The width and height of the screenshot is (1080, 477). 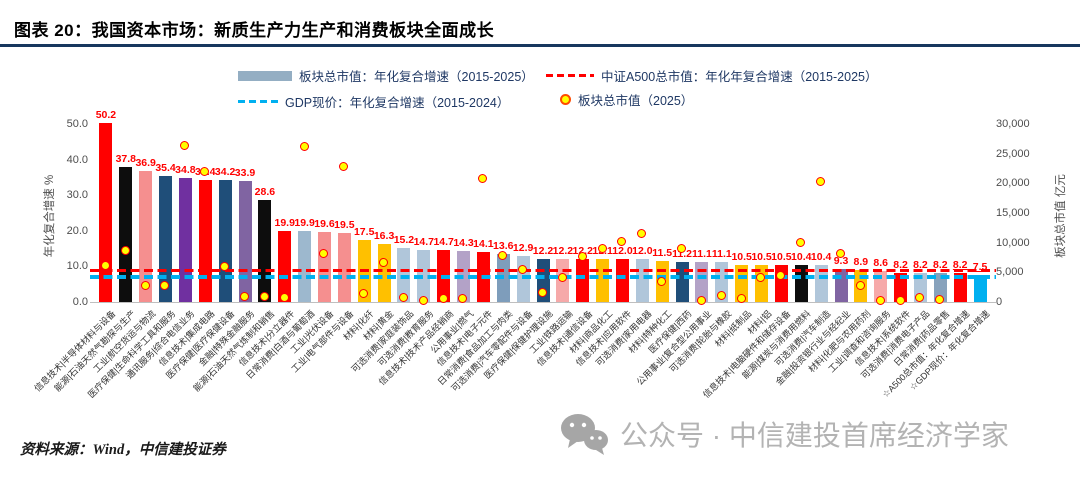 What do you see at coordinates (77, 159) in the screenshot?
I see `left-axis-tick: 40.0` at bounding box center [77, 159].